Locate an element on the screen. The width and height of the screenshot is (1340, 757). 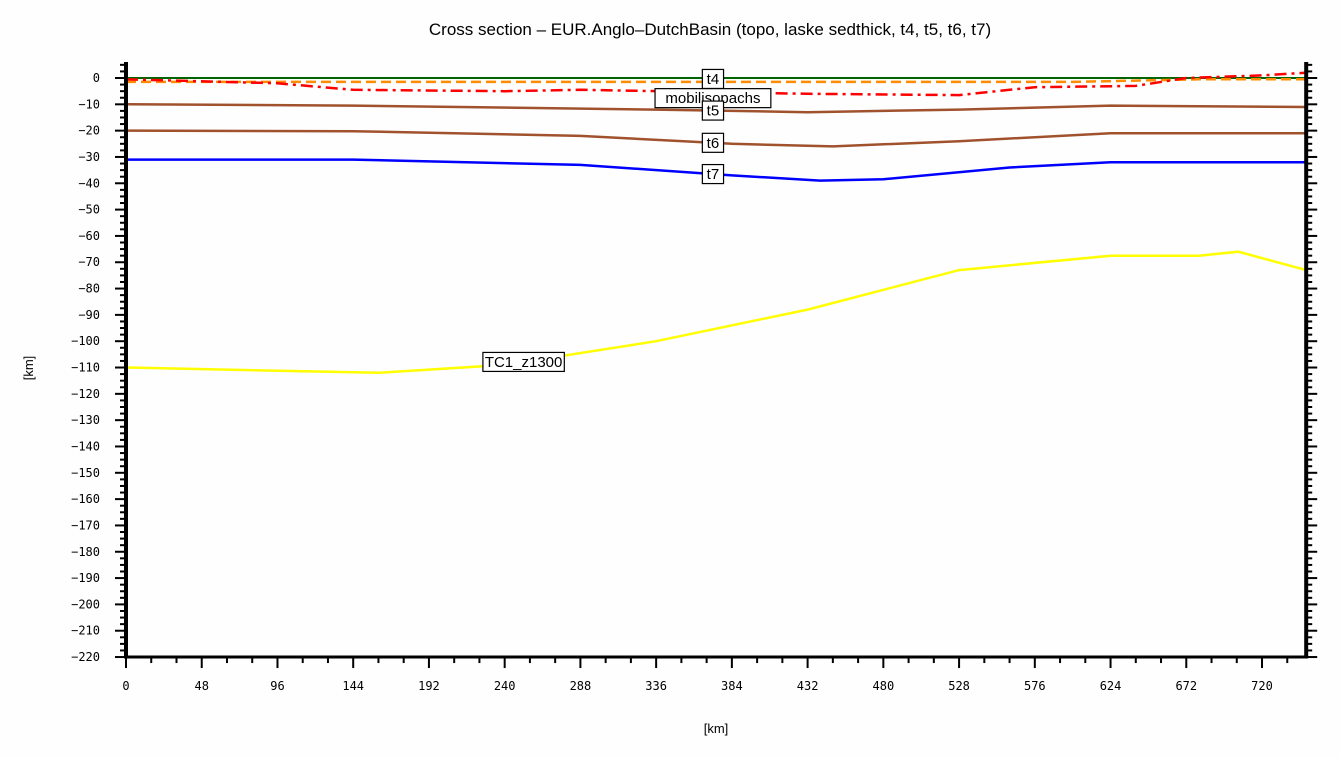
x-tick-label: 48 is located at coordinates (202, 686).